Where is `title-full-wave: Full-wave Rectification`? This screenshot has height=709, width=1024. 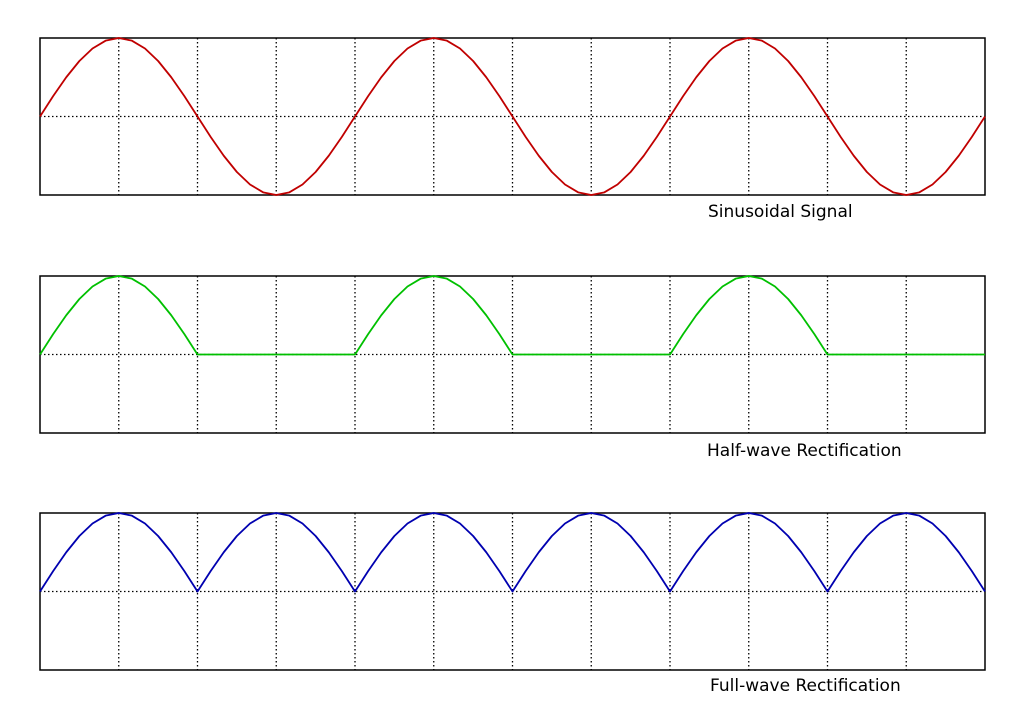 title-full-wave: Full-wave Rectification is located at coordinates (805, 686).